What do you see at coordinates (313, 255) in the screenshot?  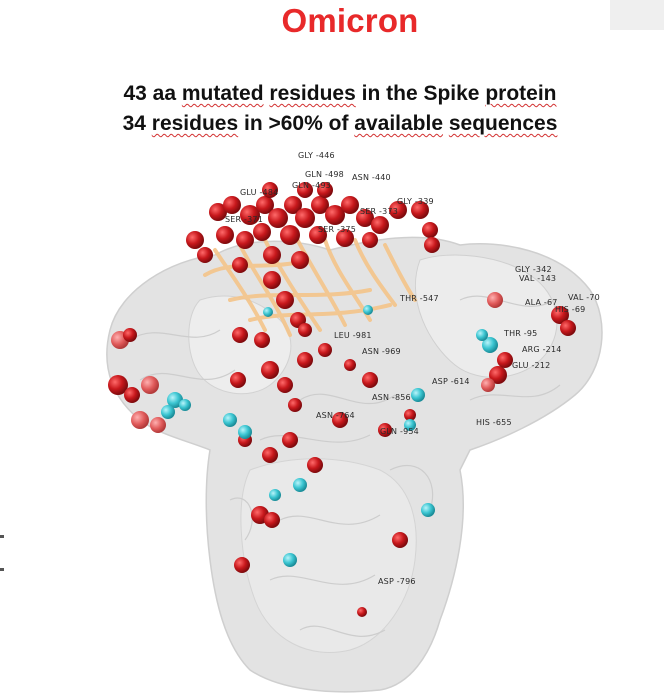 I see `mutation-cluster-top` at bounding box center [313, 255].